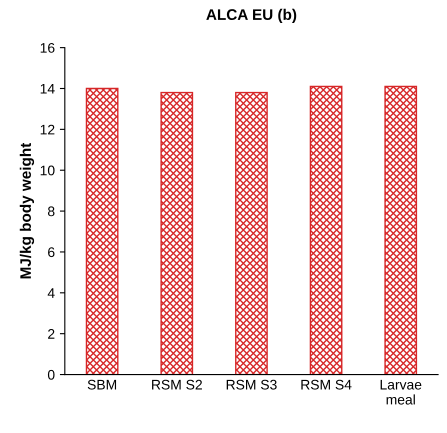 This screenshot has height=433, width=447. I want to click on y-axis-title: MJ/kg body weight, so click(27, 210).